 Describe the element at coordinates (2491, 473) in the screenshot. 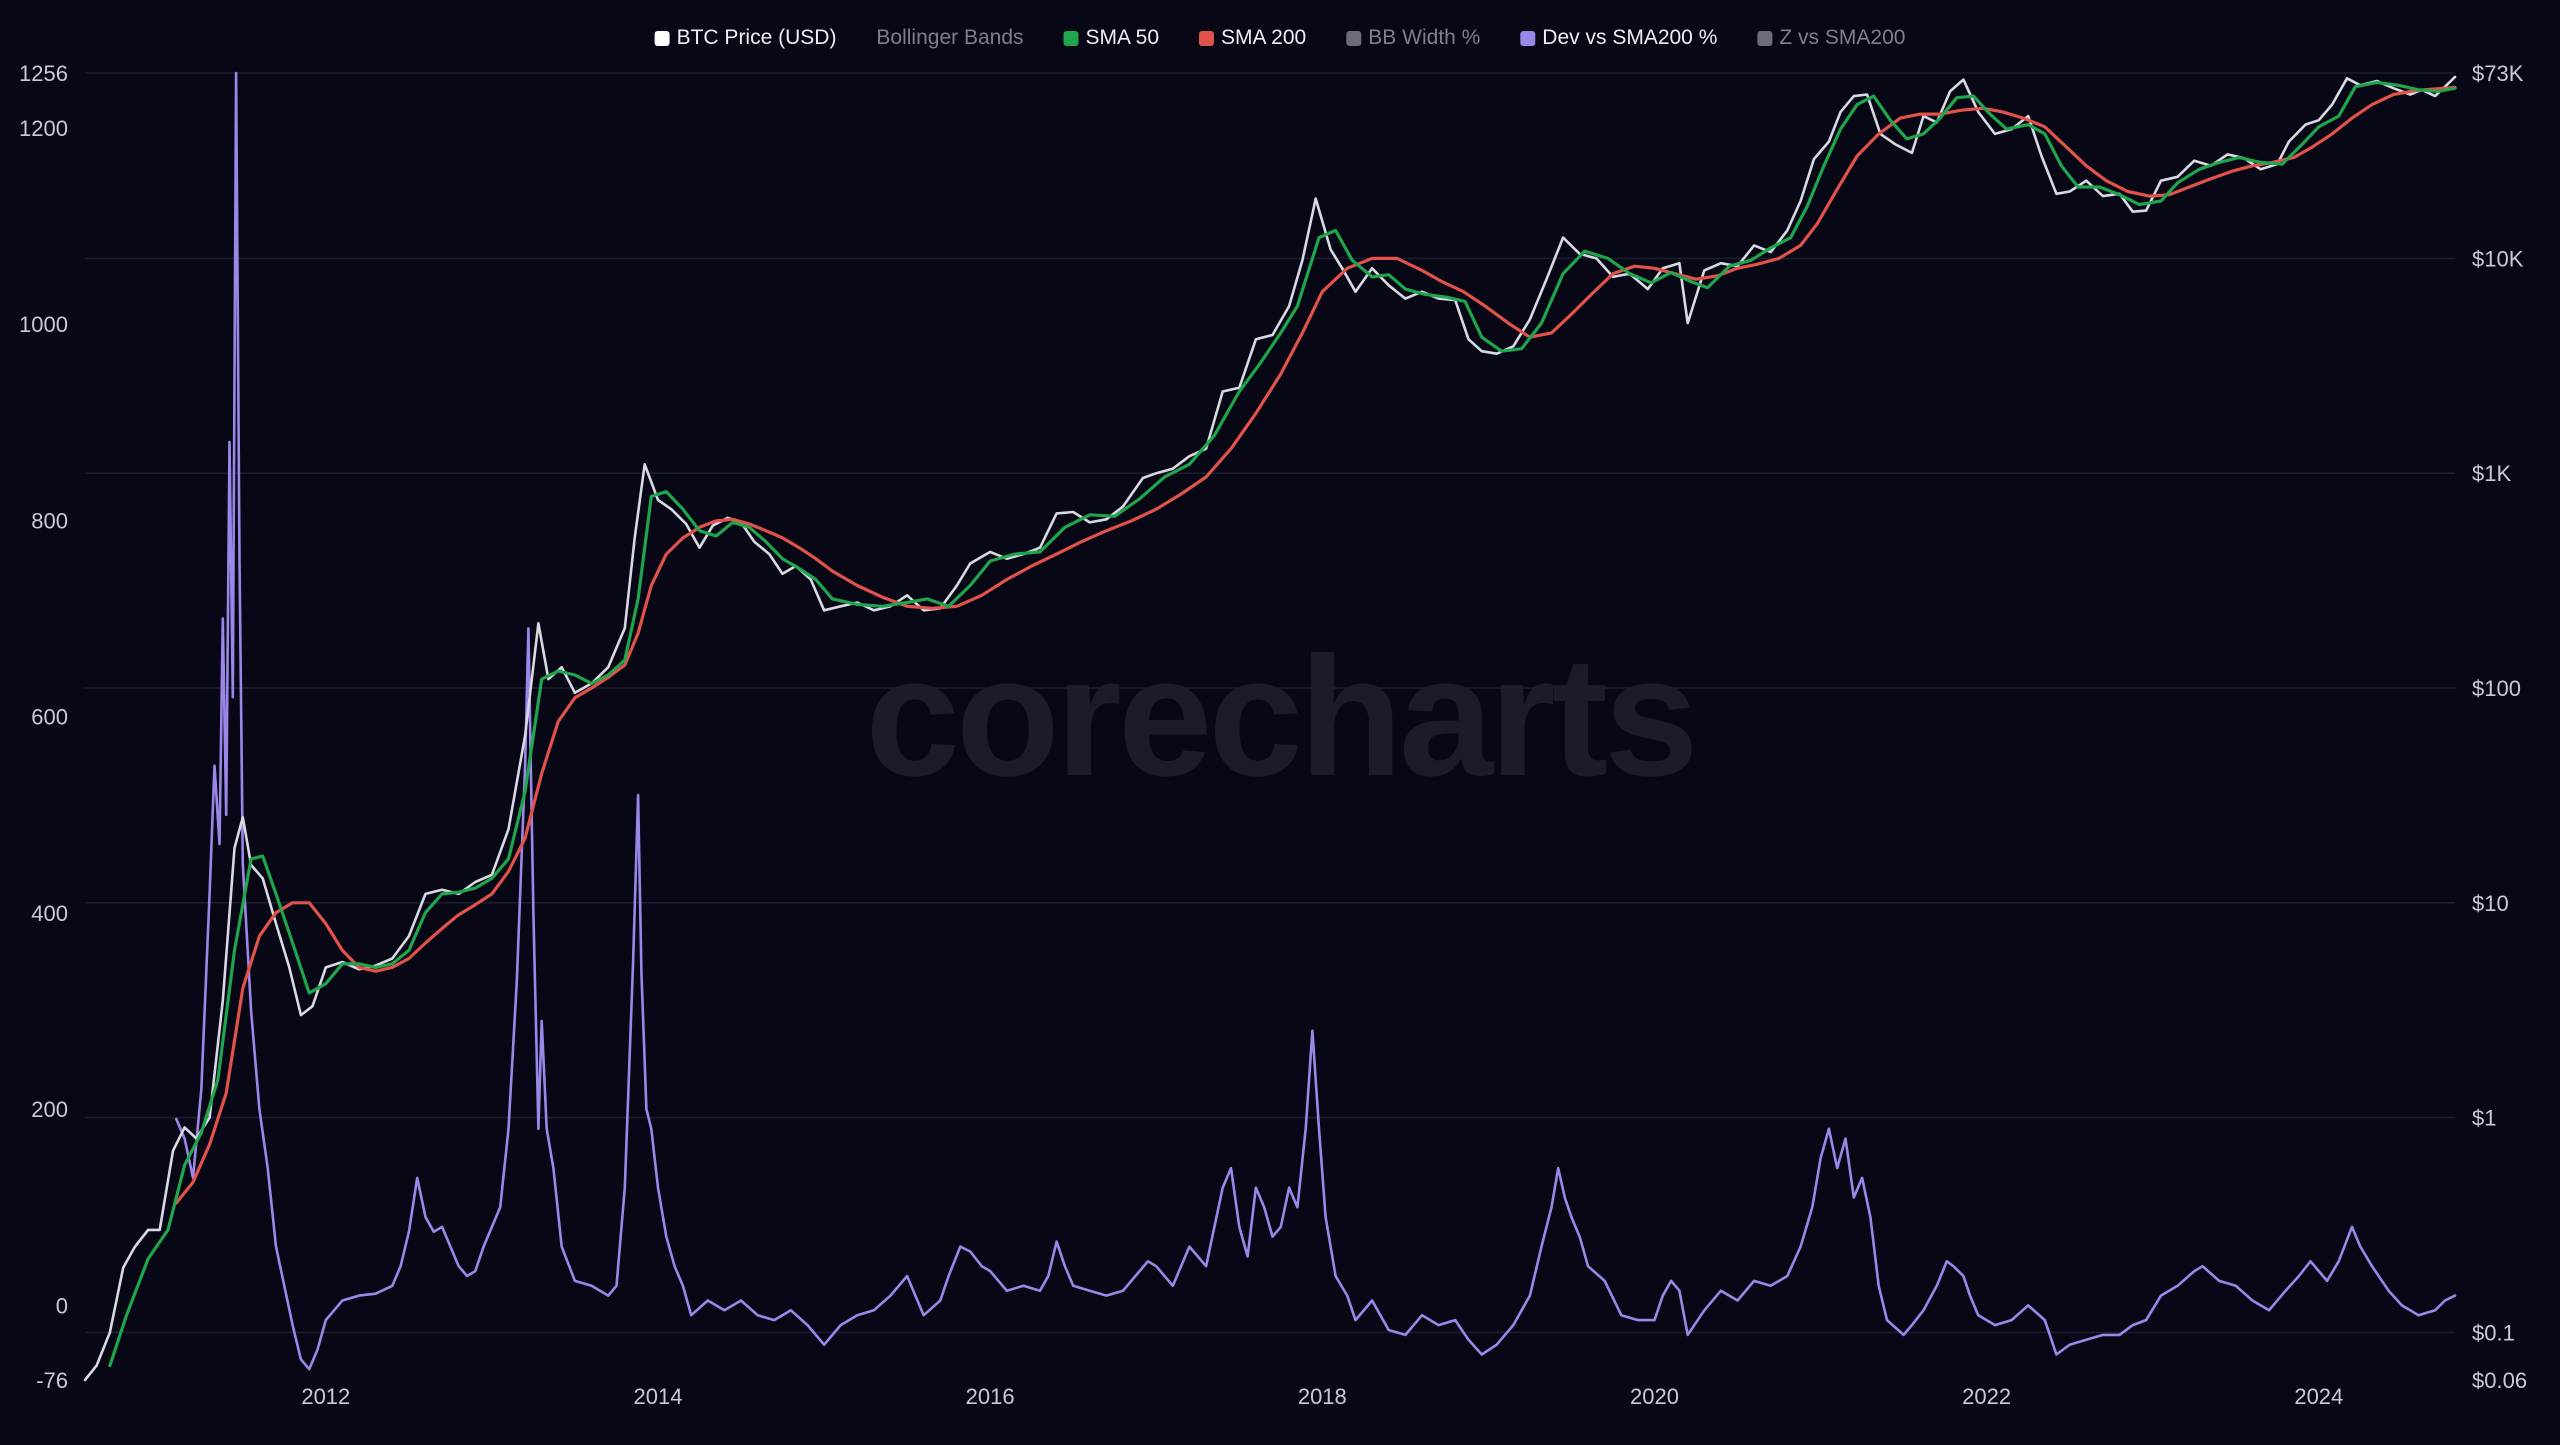

I see `right-axis-tick-label: $1K` at that location.